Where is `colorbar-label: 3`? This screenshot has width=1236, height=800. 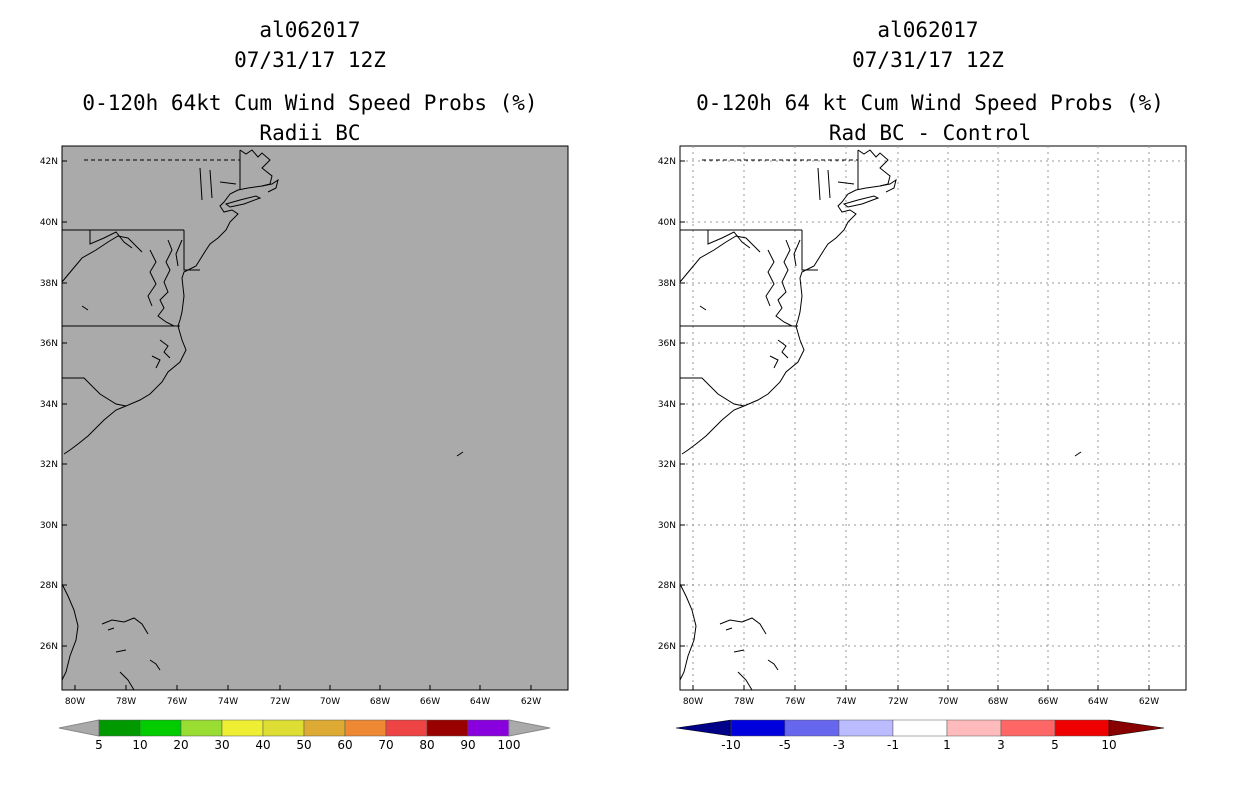 colorbar-label: 3 is located at coordinates (1001, 745).